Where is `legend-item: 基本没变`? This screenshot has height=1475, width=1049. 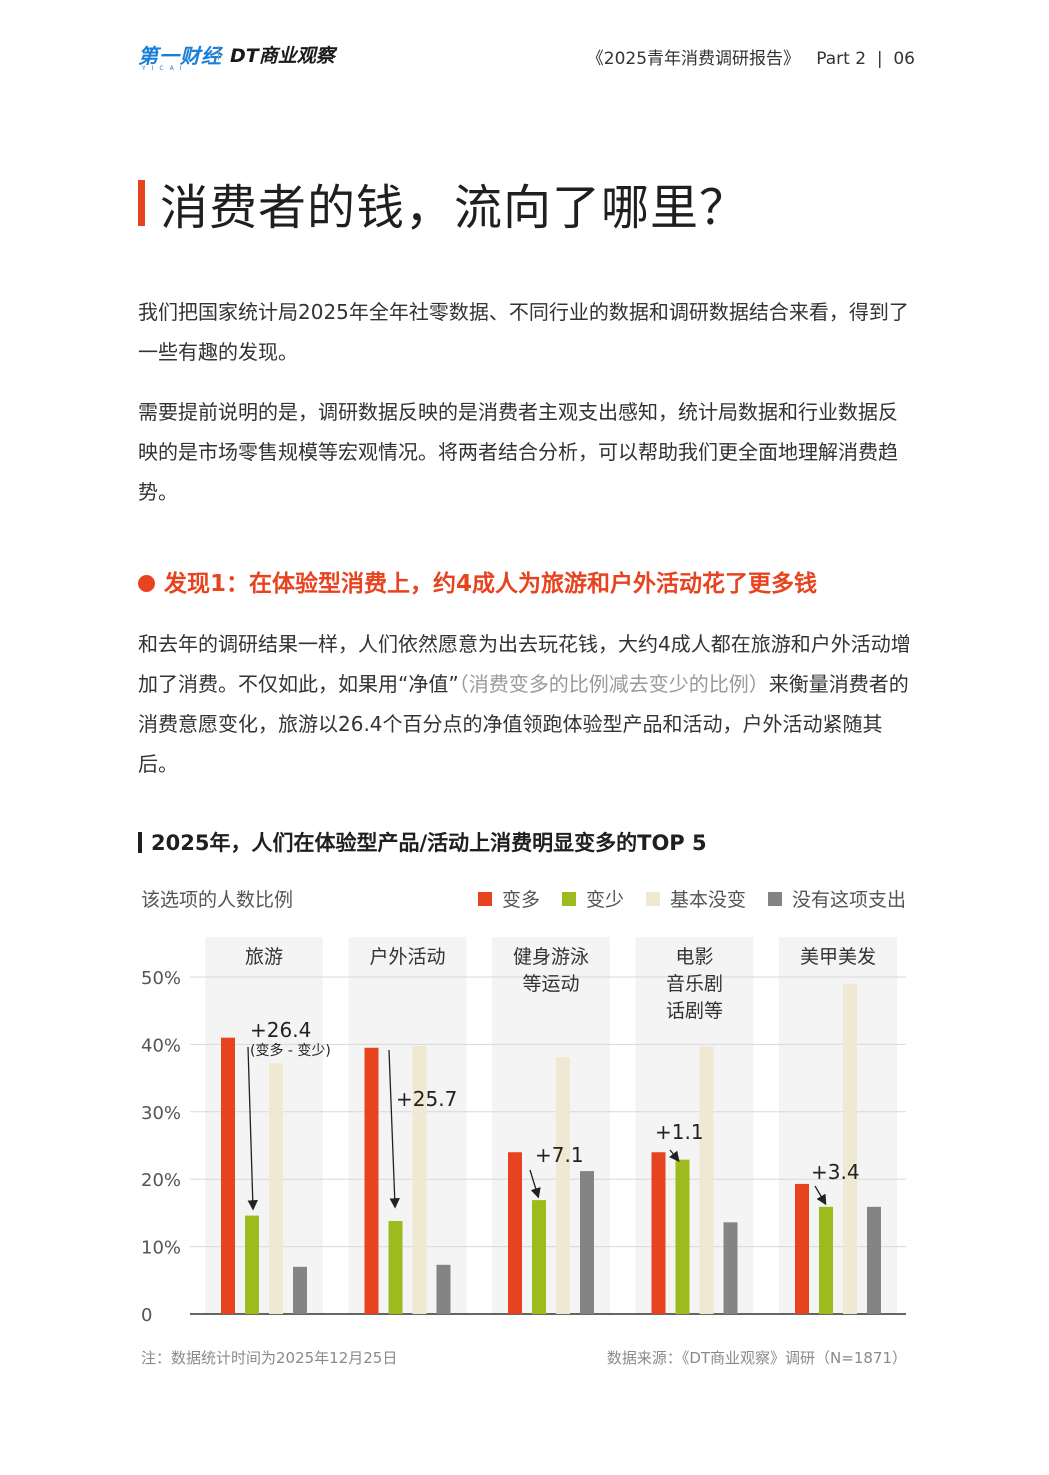 legend-item: 基本没变 is located at coordinates (695, 898).